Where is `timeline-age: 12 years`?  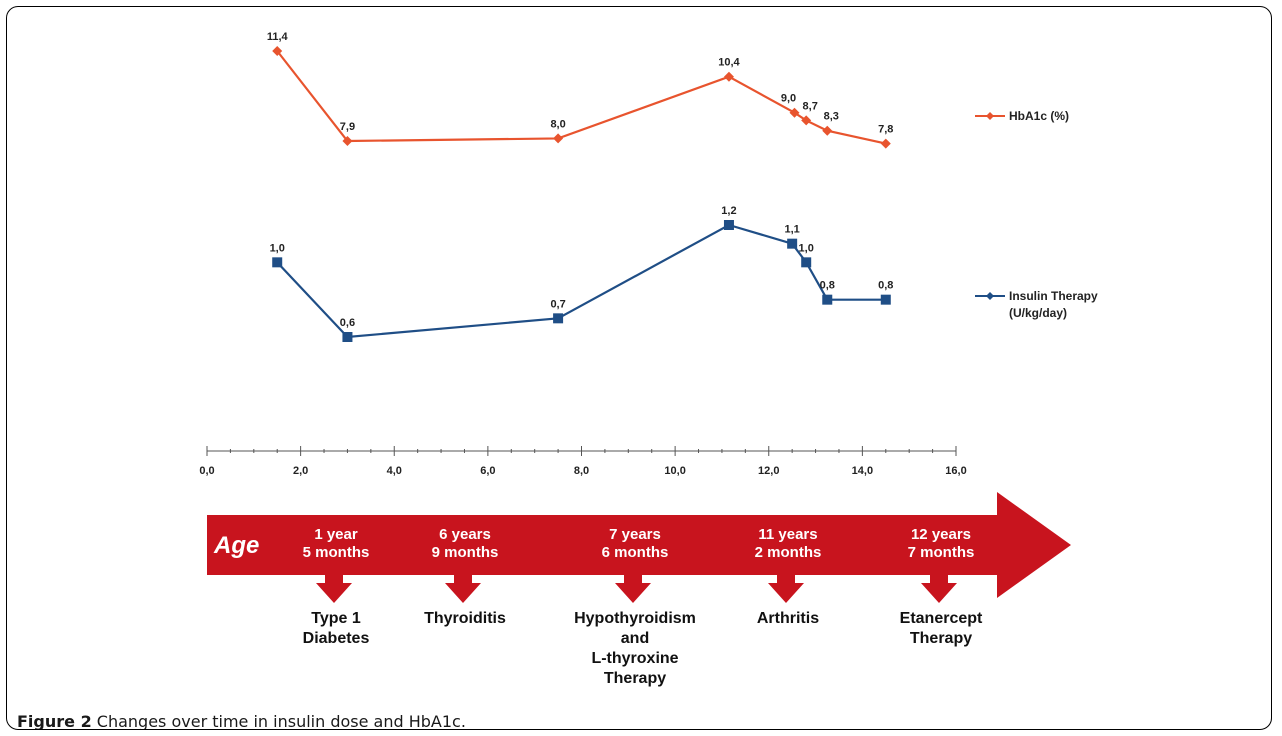
timeline-age: 12 years is located at coordinates (941, 534).